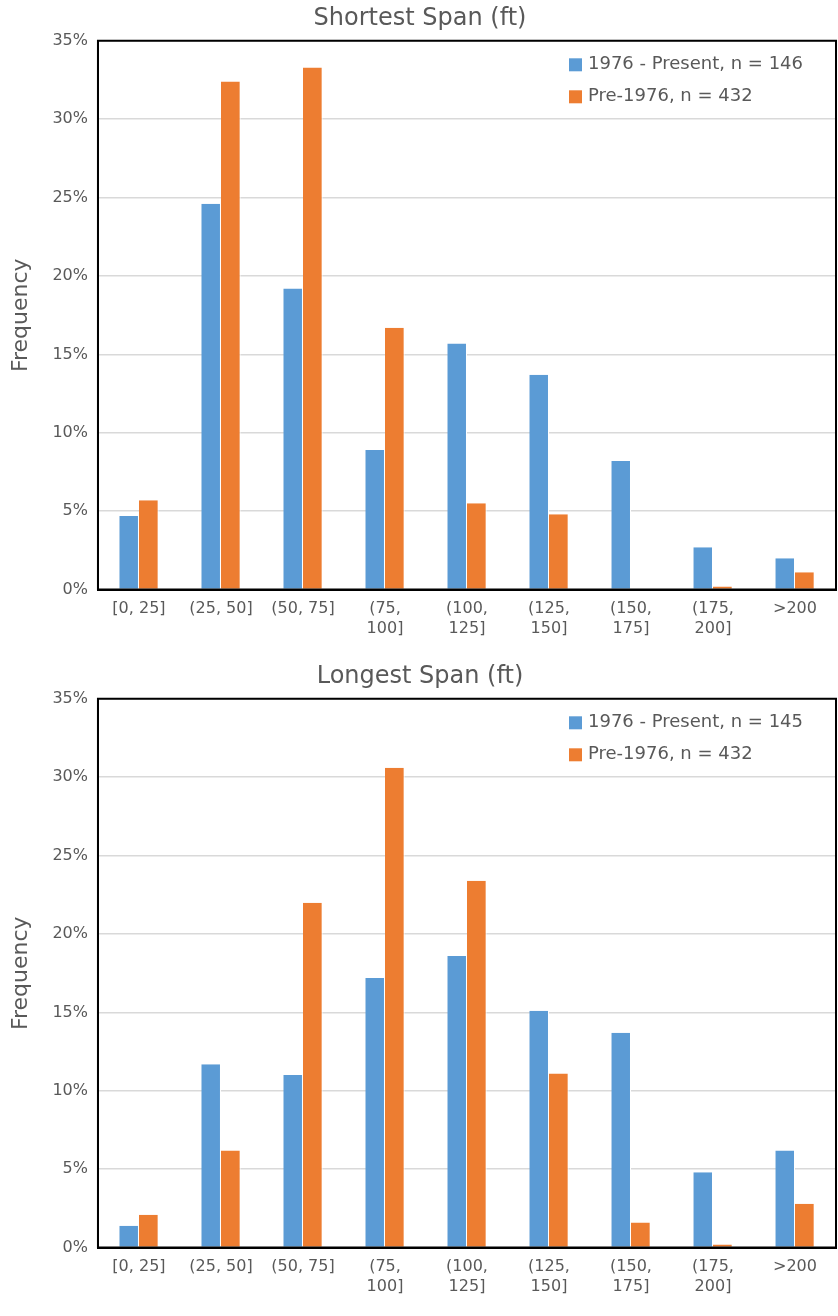 Image resolution: width=838 pixels, height=1316 pixels. What do you see at coordinates (695, 63) in the screenshot?
I see `legend-label: 1976 - Present, n = 146` at bounding box center [695, 63].